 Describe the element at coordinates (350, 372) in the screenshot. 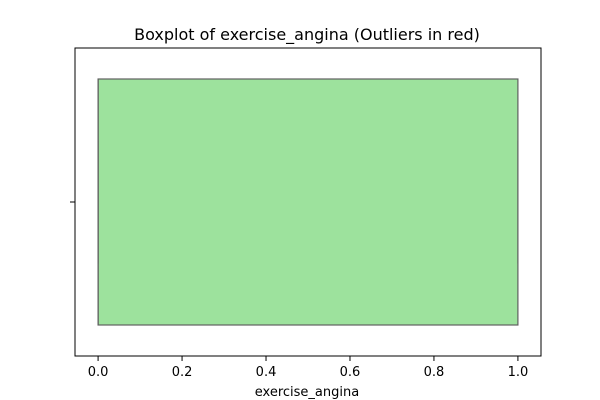

I see `x-tick-label: 0.6` at that location.